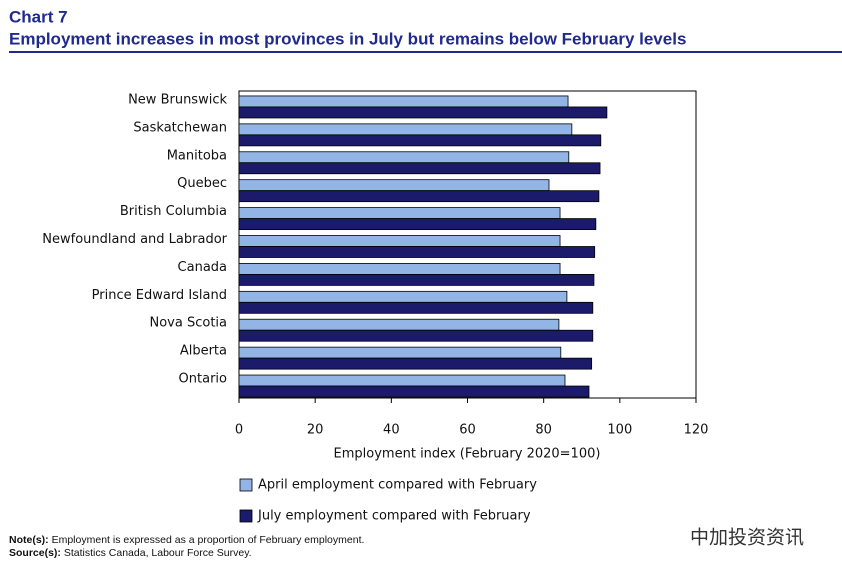 This screenshot has height=576, width=842. What do you see at coordinates (173, 211) in the screenshot?
I see `y-tick-label: British Columbia` at bounding box center [173, 211].